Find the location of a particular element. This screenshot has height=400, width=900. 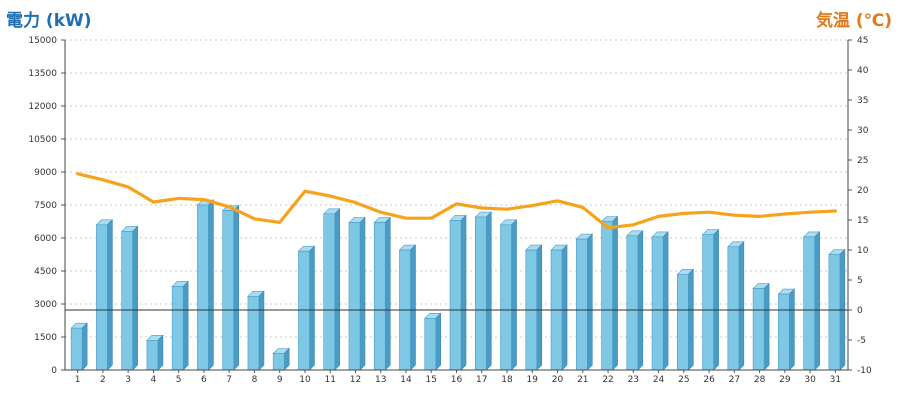

x-tick-label: 20 is located at coordinates (558, 380).